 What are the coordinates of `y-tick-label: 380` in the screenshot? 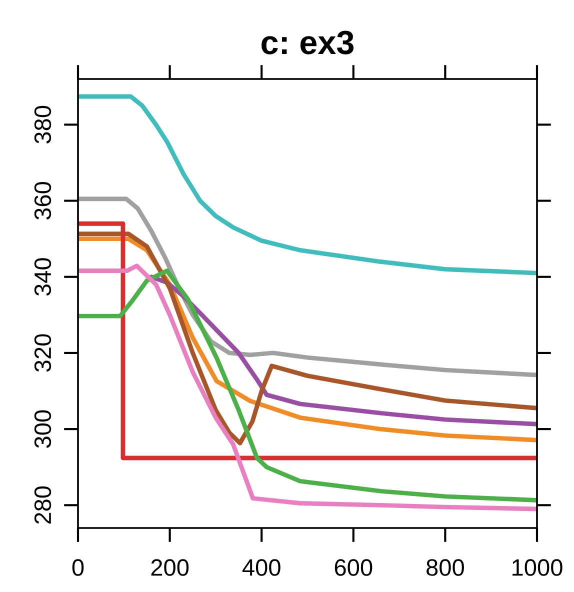 It's located at (43, 125).